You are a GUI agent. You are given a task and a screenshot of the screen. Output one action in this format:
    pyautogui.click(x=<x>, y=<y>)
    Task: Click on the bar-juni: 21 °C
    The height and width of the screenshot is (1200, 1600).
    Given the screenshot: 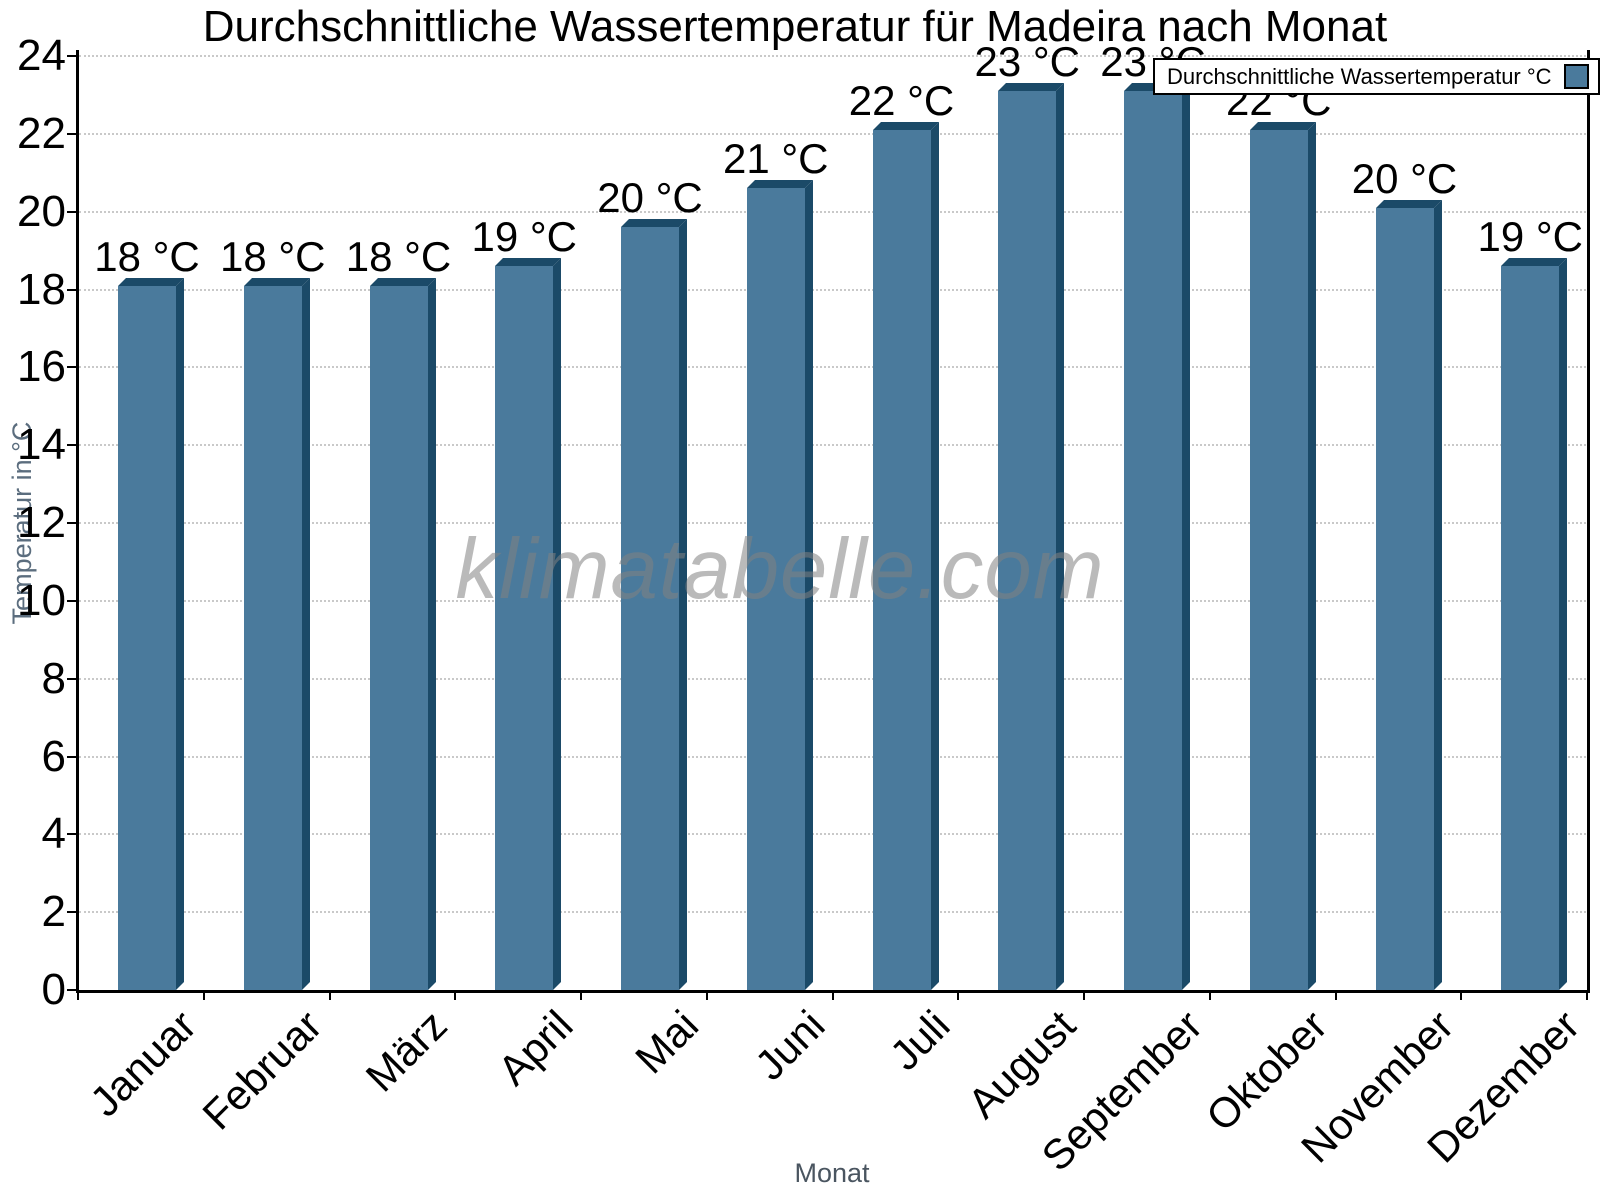 What is the action you would take?
    pyautogui.click(x=776, y=563)
    